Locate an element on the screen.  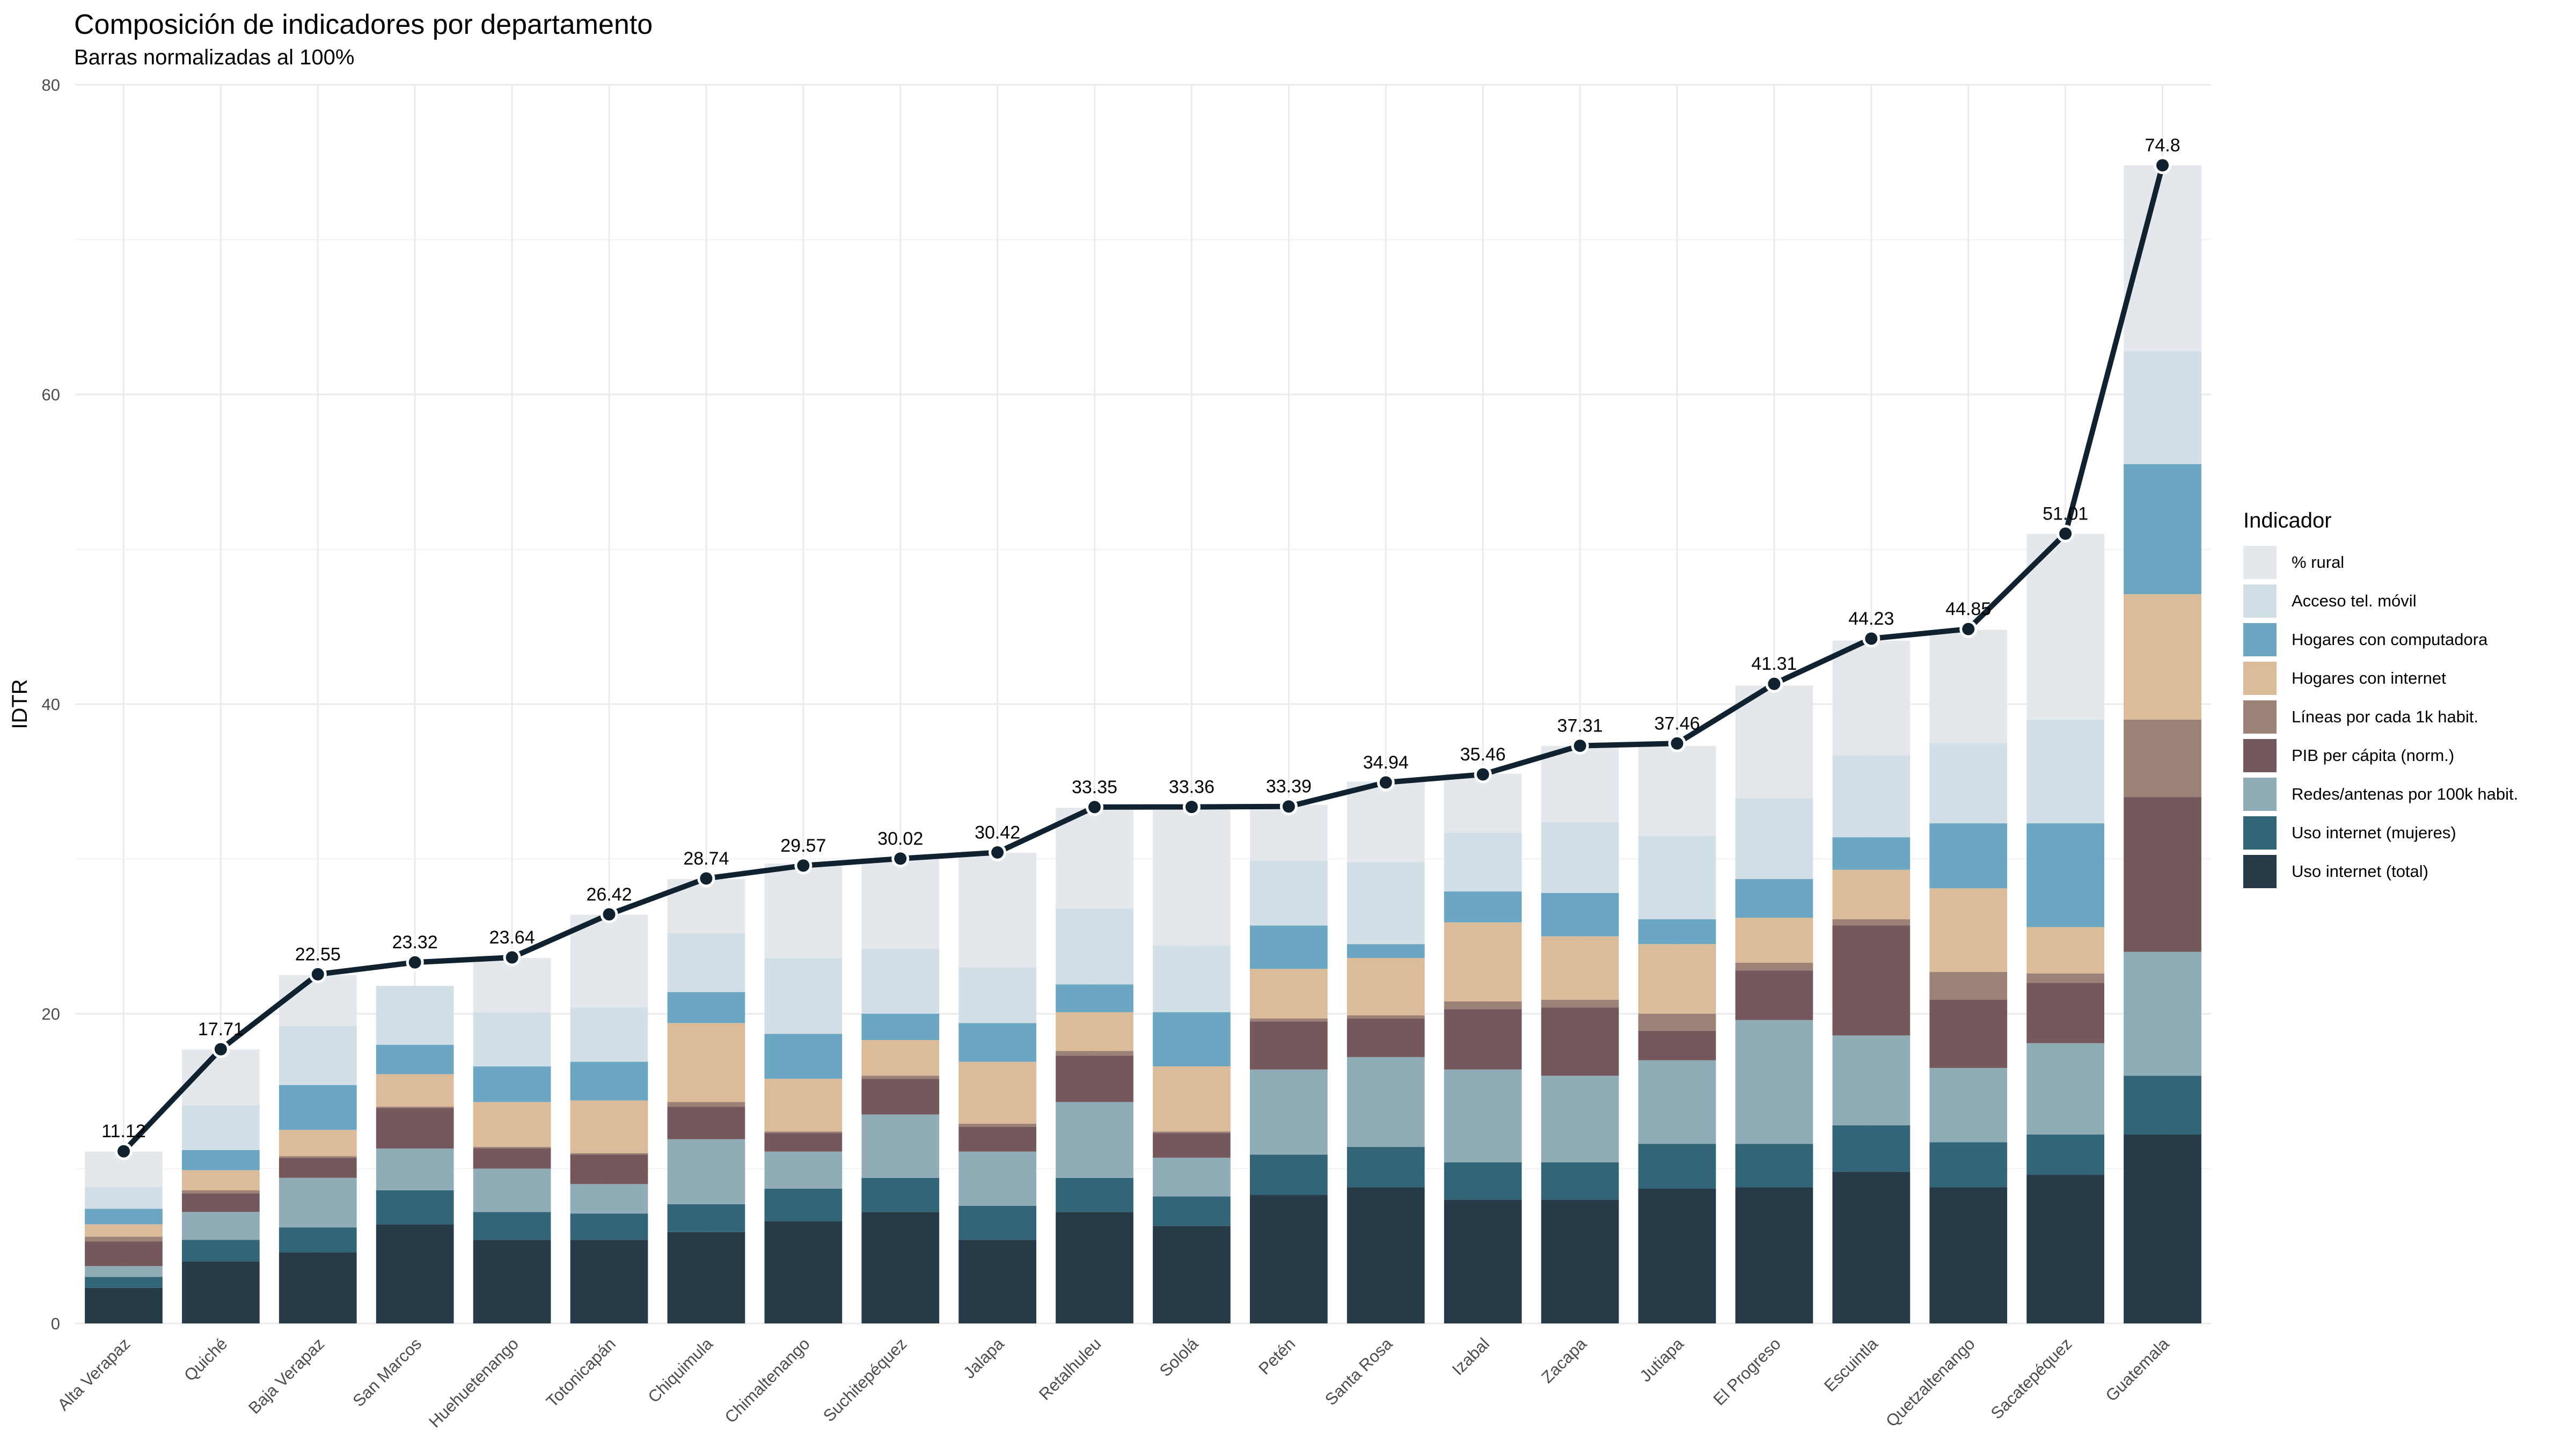
data-label: 41.31 is located at coordinates (1774, 664).